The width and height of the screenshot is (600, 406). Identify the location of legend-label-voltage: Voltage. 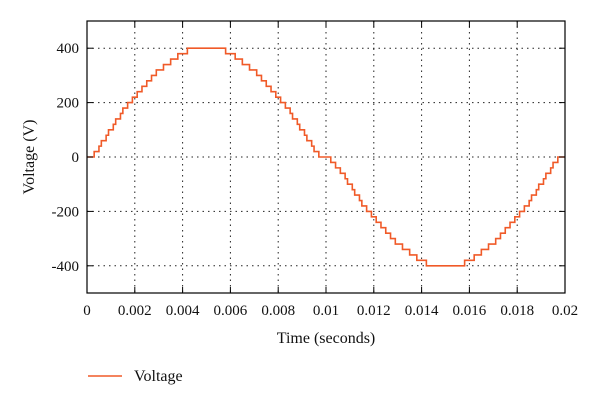
(158, 376).